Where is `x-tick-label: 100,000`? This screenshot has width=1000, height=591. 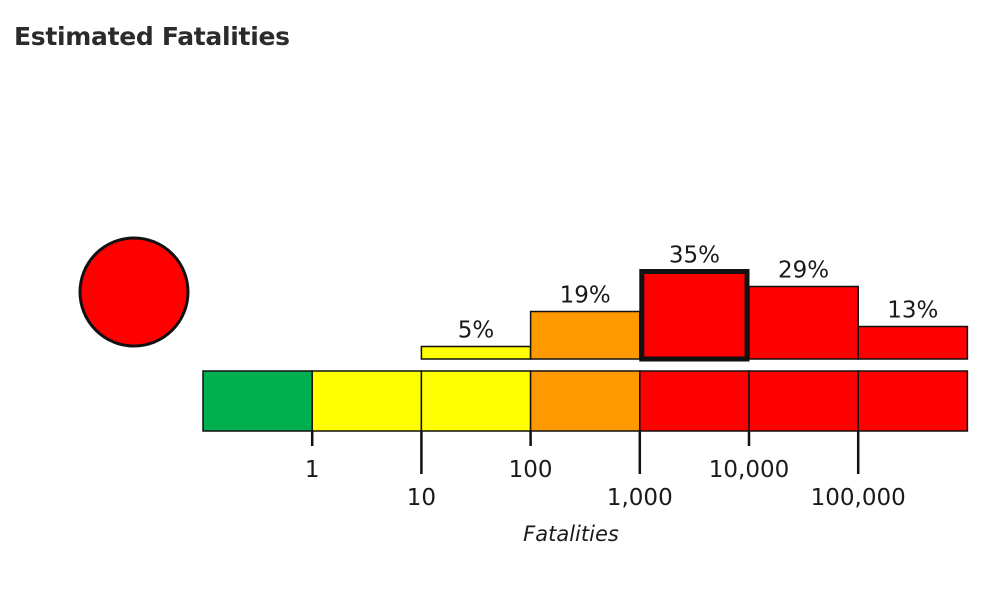 x-tick-label: 100,000 is located at coordinates (858, 498).